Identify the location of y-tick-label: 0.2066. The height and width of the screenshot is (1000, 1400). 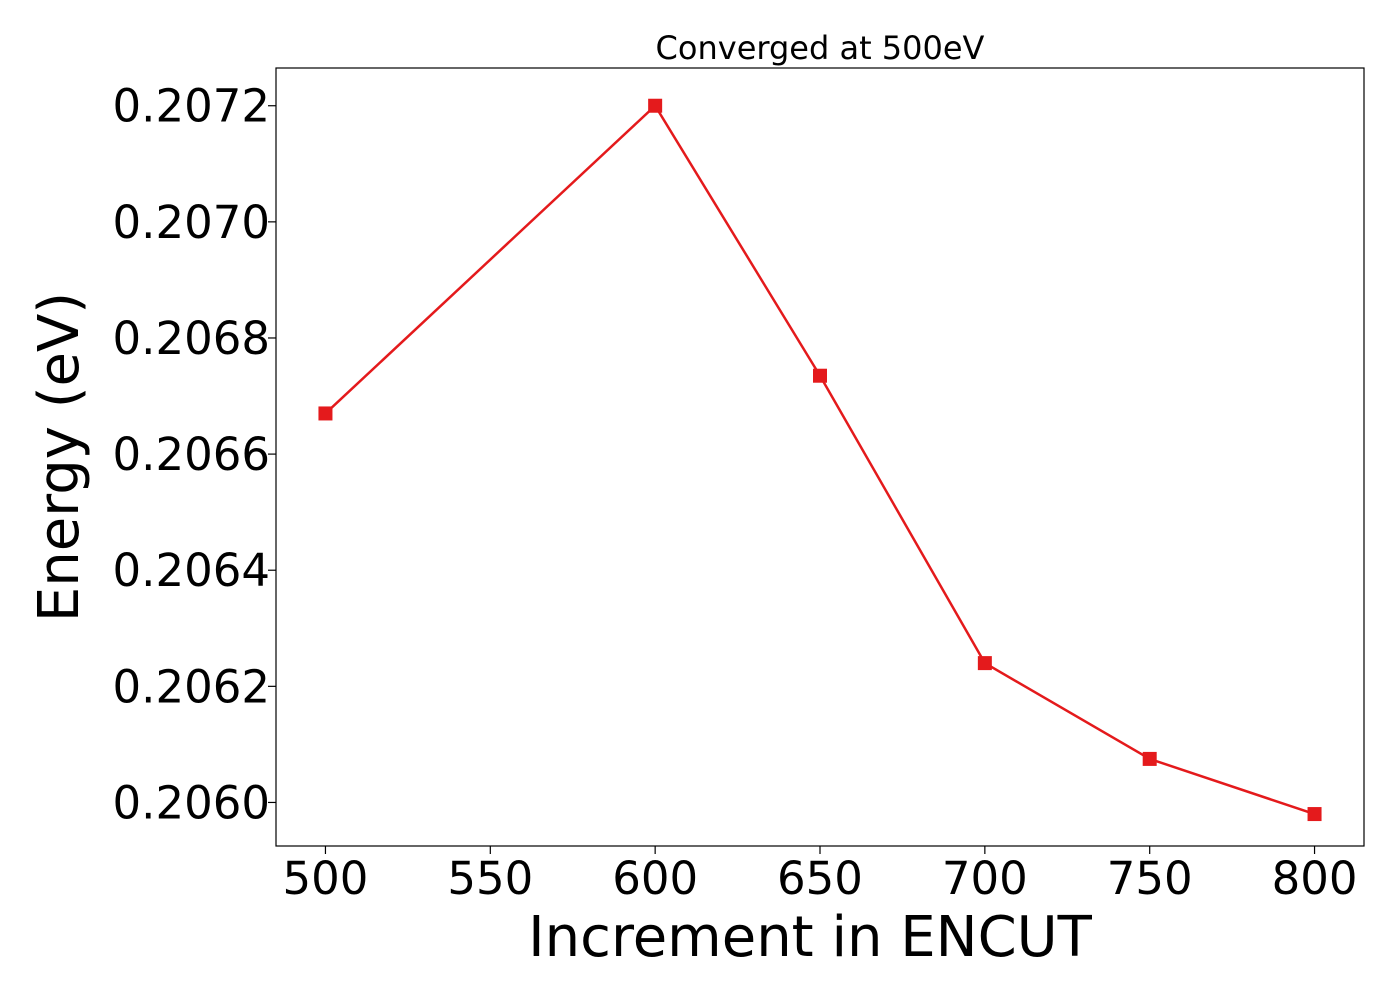
(191, 454).